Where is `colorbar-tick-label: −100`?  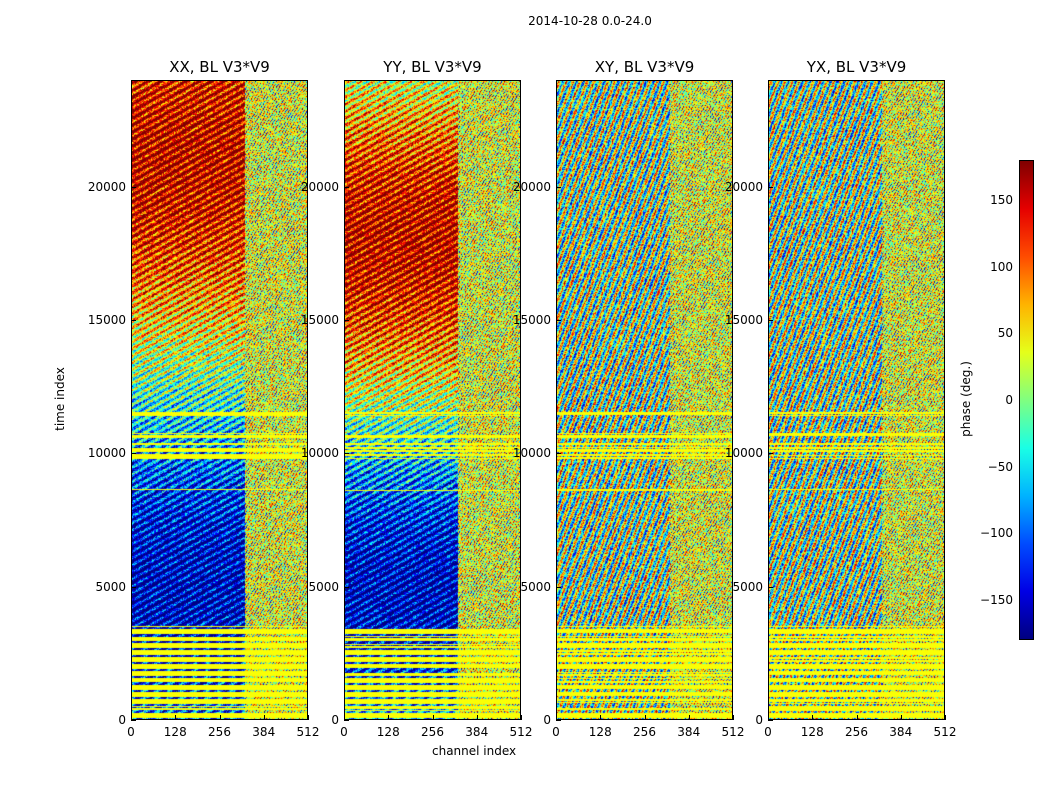 colorbar-tick-label: −100 is located at coordinates (996, 533).